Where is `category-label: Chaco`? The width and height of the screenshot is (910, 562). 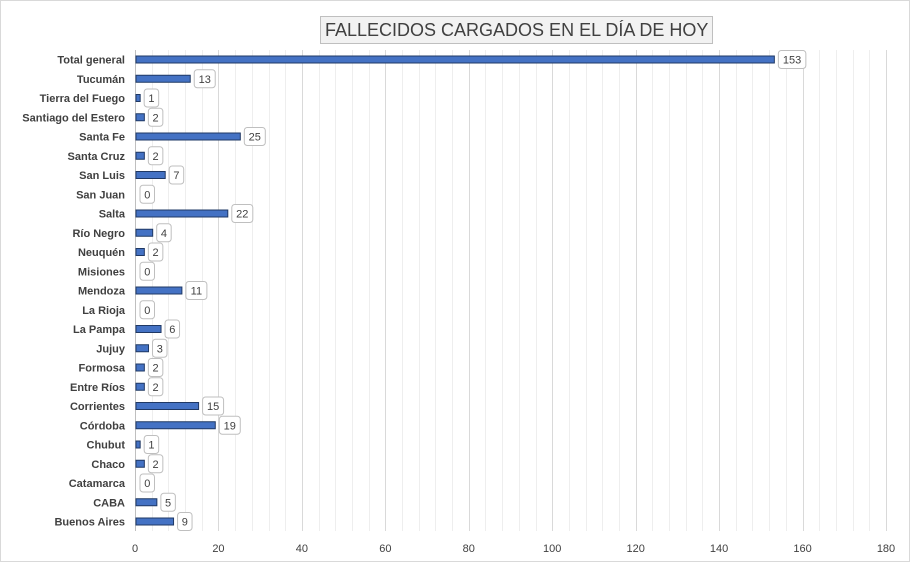
category-label: Chaco is located at coordinates (108, 465).